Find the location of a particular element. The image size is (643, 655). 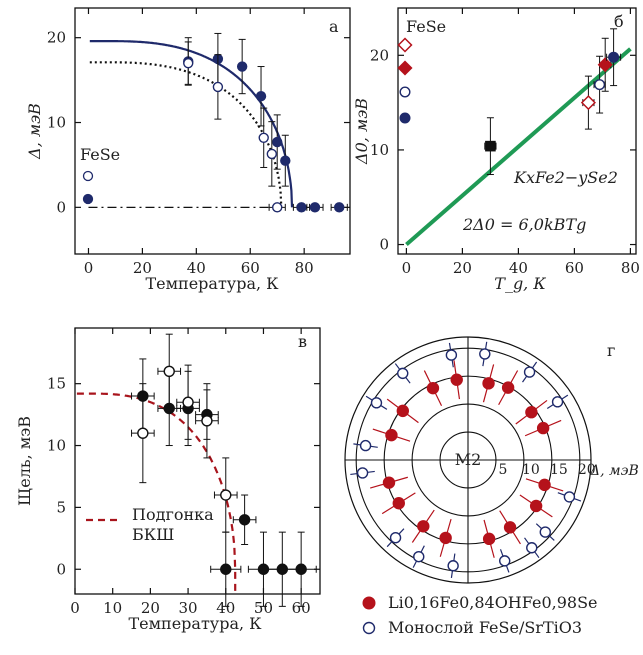

panel-c-x-tick-label: 10 is located at coordinates (112, 608).